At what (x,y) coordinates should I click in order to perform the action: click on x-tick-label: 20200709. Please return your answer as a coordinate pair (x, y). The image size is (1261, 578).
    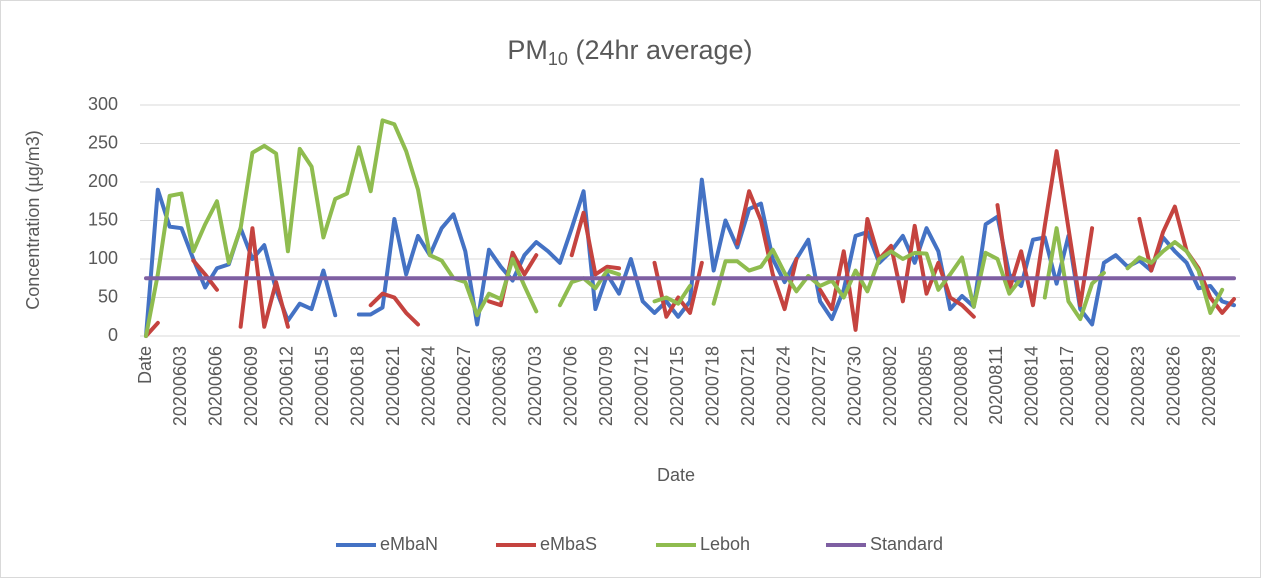
    Looking at the image, I should click on (606, 386).